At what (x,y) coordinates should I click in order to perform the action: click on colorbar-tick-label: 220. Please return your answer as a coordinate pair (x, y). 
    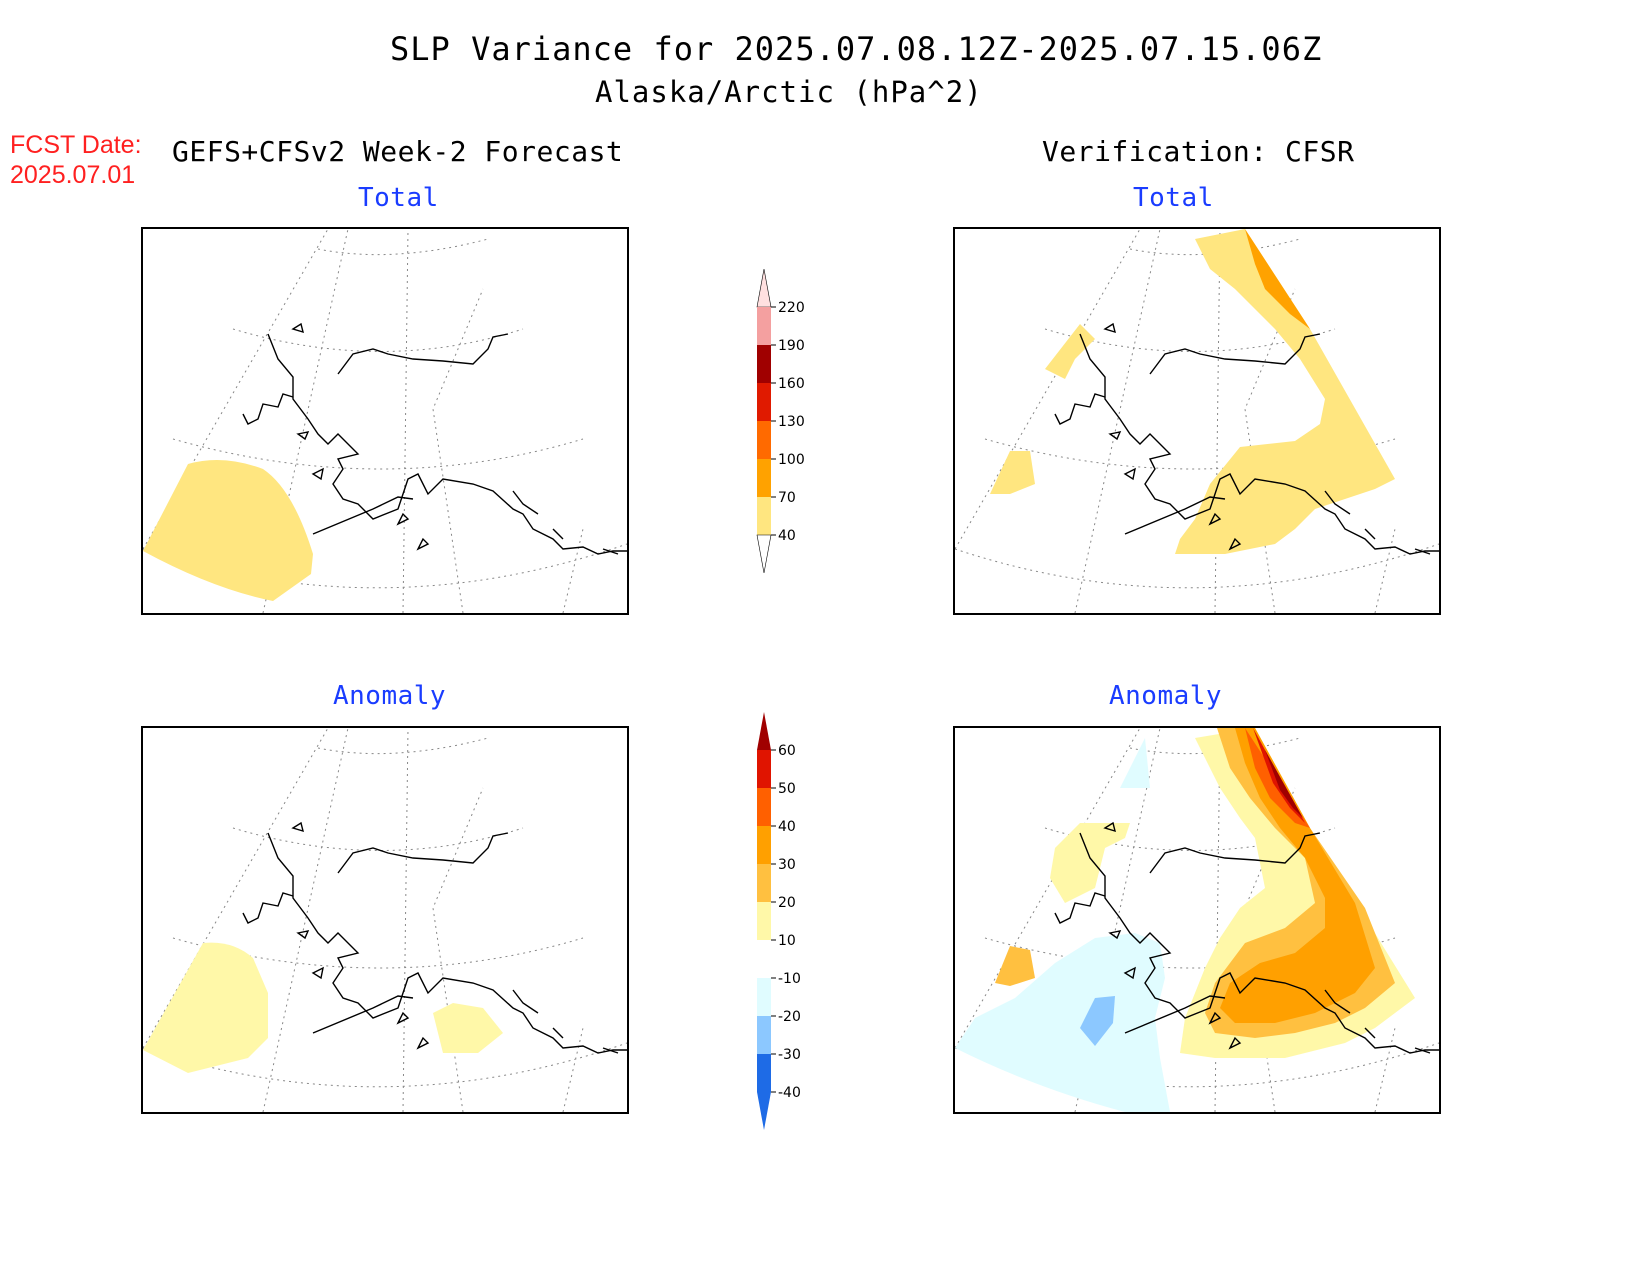
    Looking at the image, I should click on (791, 308).